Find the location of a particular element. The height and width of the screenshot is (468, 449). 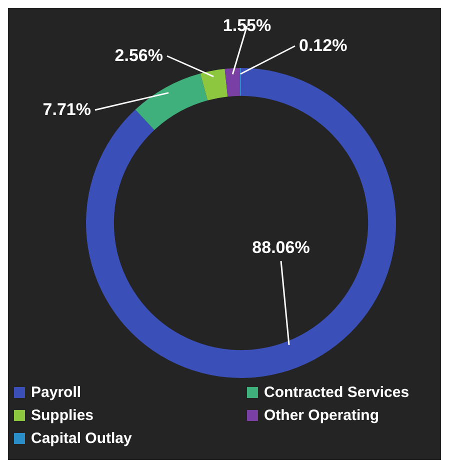

legend-label: Contracted Services is located at coordinates (337, 392).